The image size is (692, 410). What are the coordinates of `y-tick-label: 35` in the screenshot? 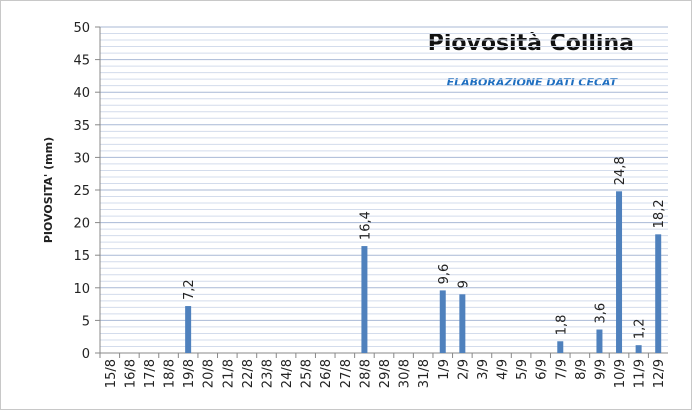 It's located at (81, 126).